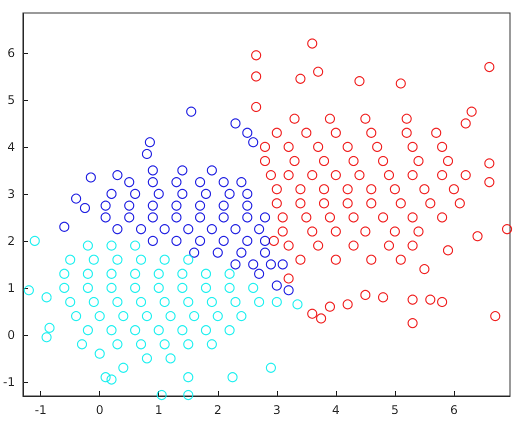 This screenshot has height=430, width=515. Describe the element at coordinates (11, 147) in the screenshot. I see `y-tick-label: 4` at that location.